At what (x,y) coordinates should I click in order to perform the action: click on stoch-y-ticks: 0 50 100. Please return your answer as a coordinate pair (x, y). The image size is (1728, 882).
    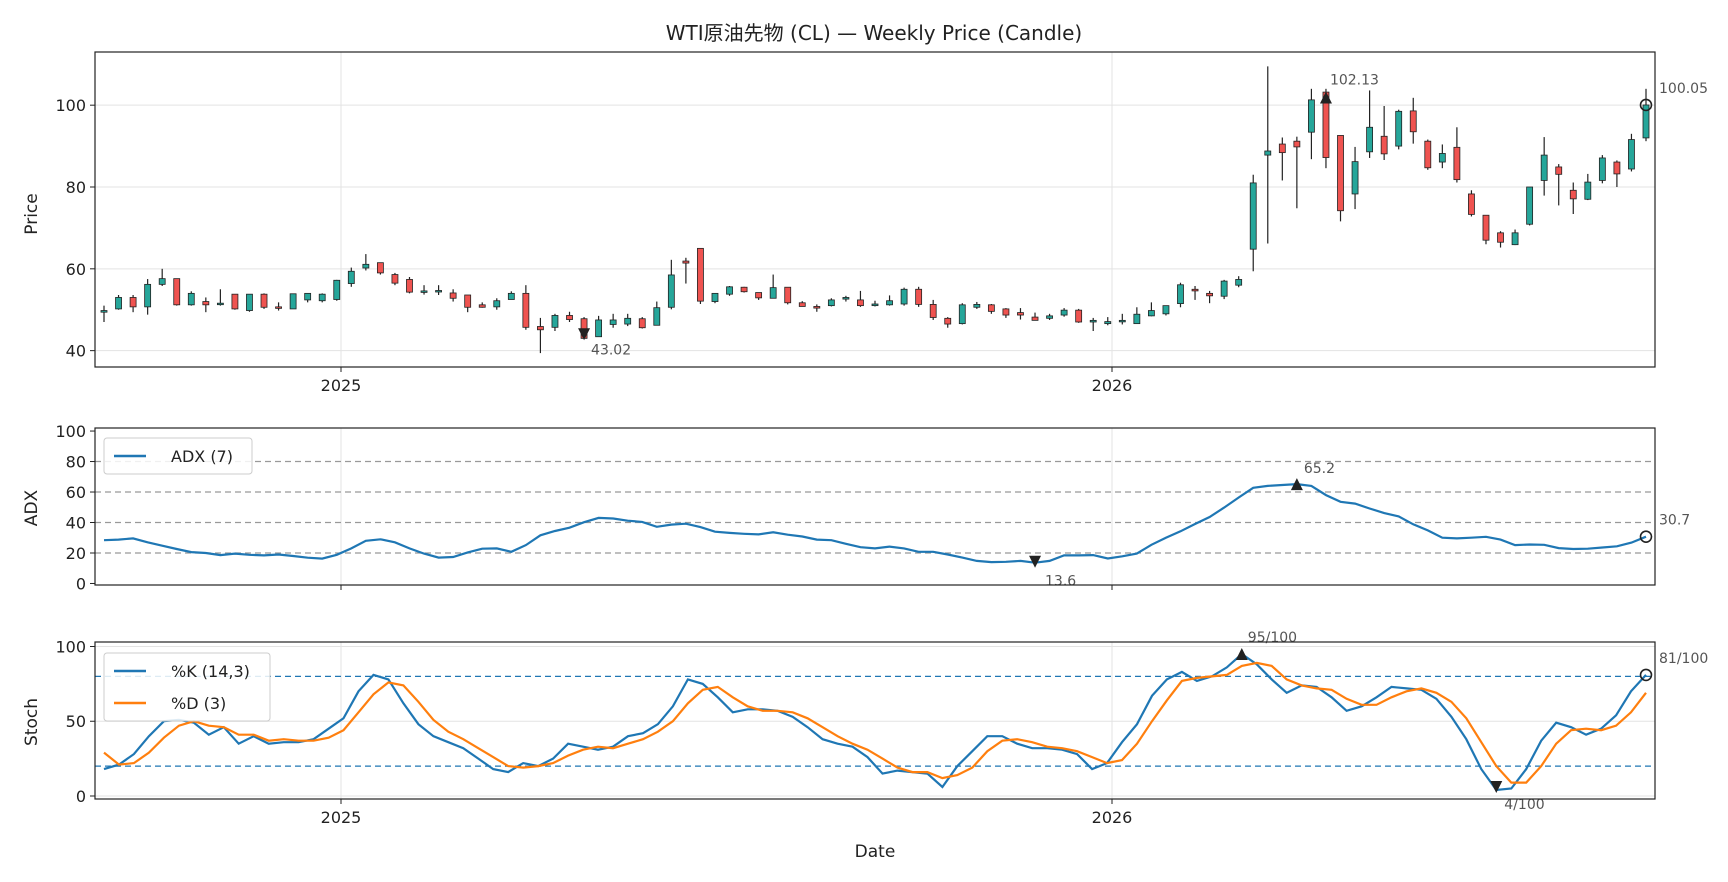
    Looking at the image, I should click on (75, 721).